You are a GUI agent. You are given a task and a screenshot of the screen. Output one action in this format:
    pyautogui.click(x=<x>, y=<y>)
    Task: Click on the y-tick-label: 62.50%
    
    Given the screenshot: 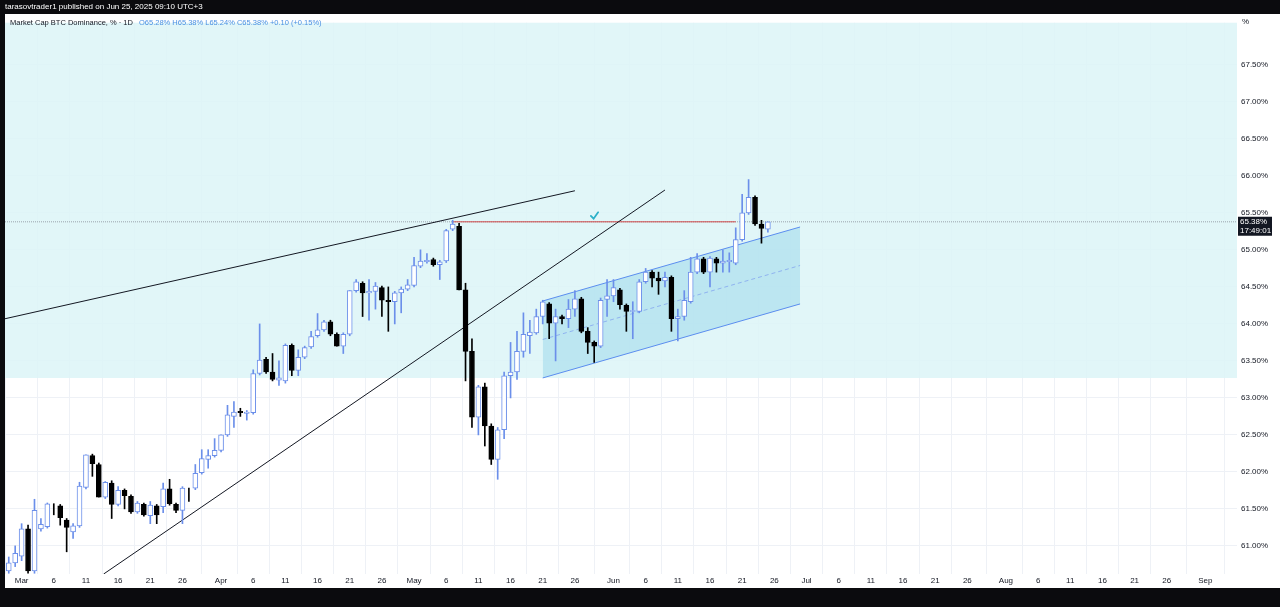 What is the action you would take?
    pyautogui.click(x=1255, y=435)
    